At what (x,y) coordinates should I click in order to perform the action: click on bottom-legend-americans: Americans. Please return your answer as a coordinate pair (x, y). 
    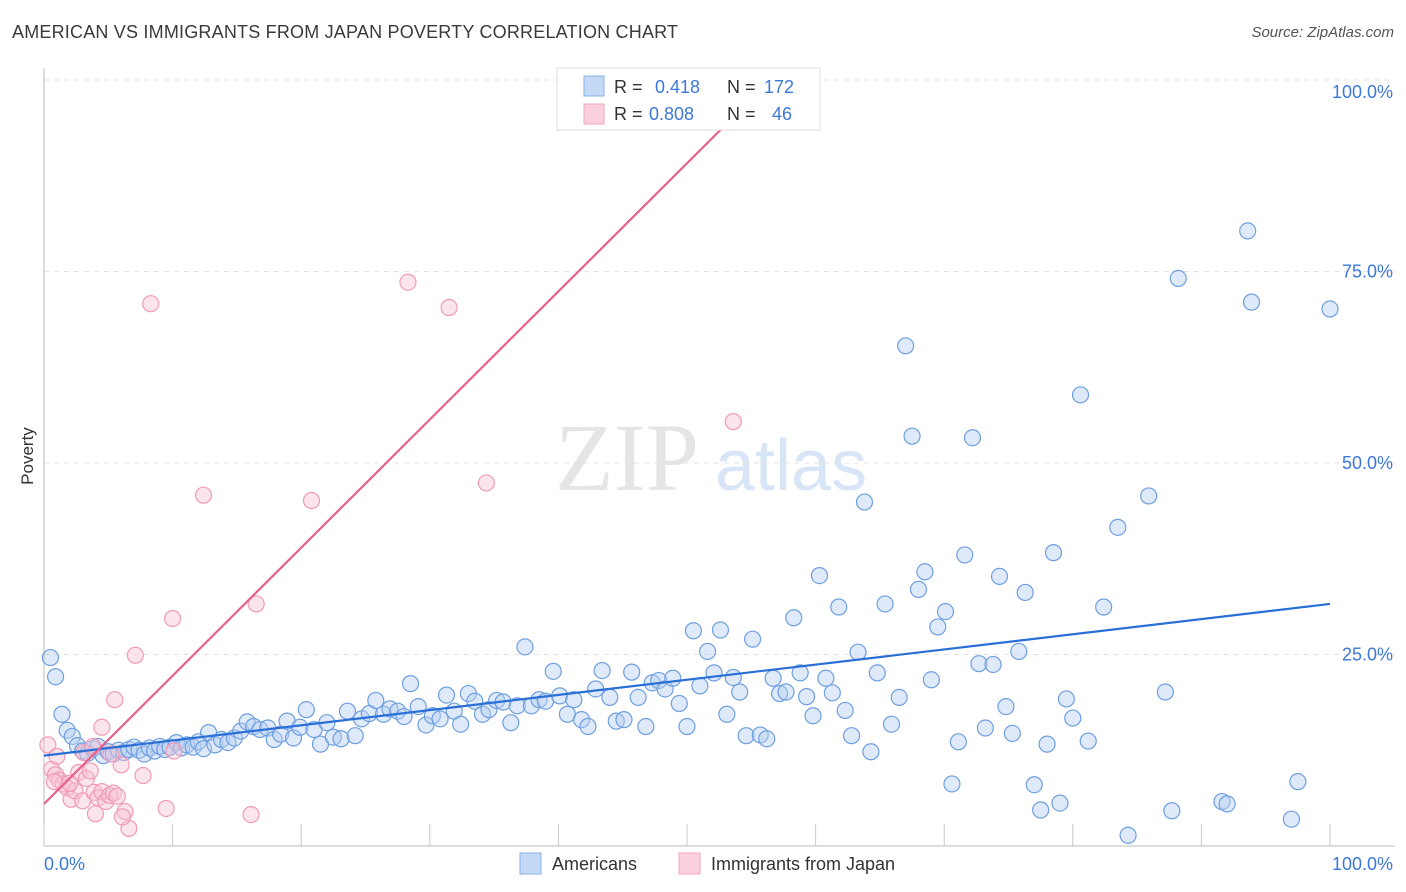
    Looking at the image, I should click on (594, 864).